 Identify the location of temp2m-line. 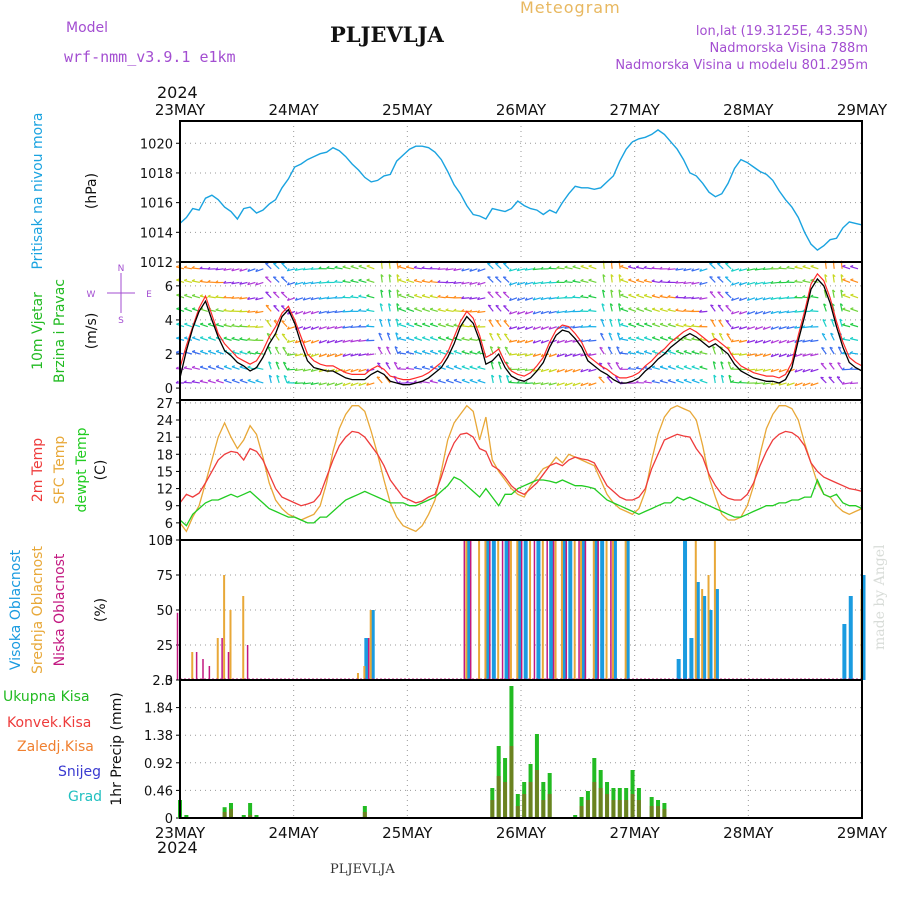
(521, 468).